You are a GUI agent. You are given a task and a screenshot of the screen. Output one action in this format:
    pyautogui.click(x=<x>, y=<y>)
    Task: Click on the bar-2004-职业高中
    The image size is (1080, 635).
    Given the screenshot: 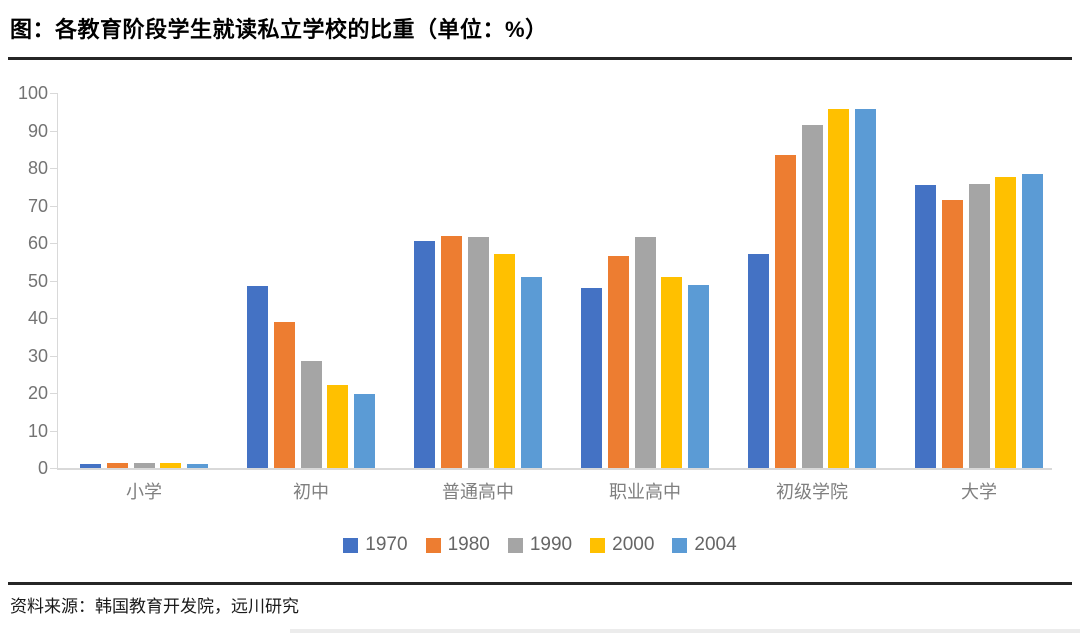 What is the action you would take?
    pyautogui.click(x=698, y=376)
    